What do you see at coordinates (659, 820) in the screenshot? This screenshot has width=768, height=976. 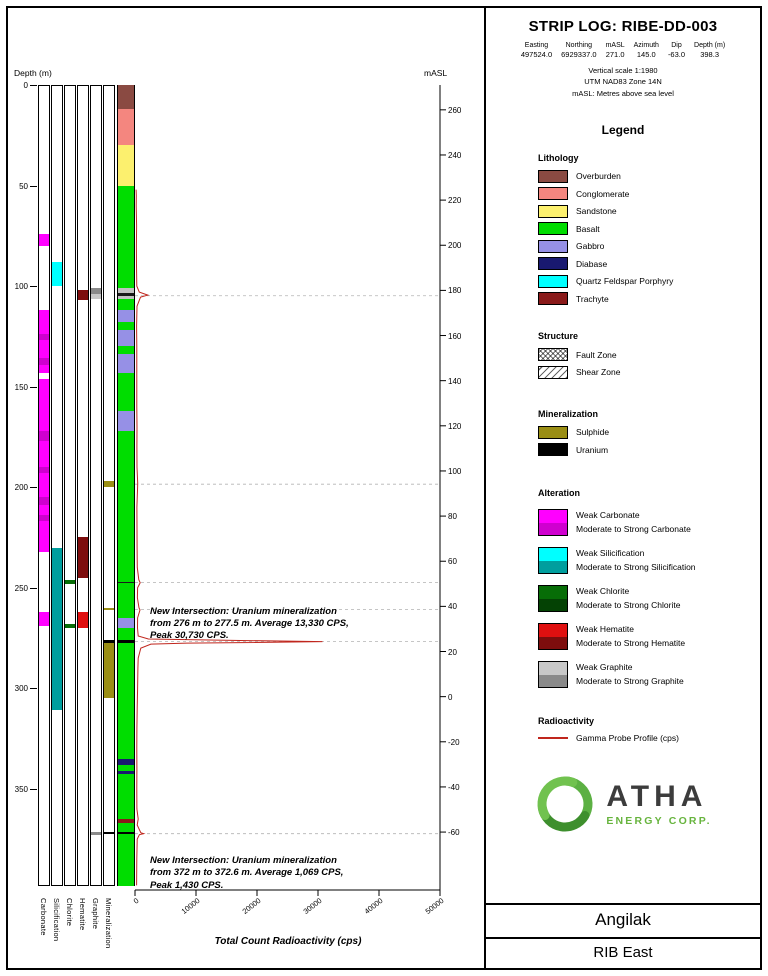 I see `logo-subtitle: ENERGY CORP.` at bounding box center [659, 820].